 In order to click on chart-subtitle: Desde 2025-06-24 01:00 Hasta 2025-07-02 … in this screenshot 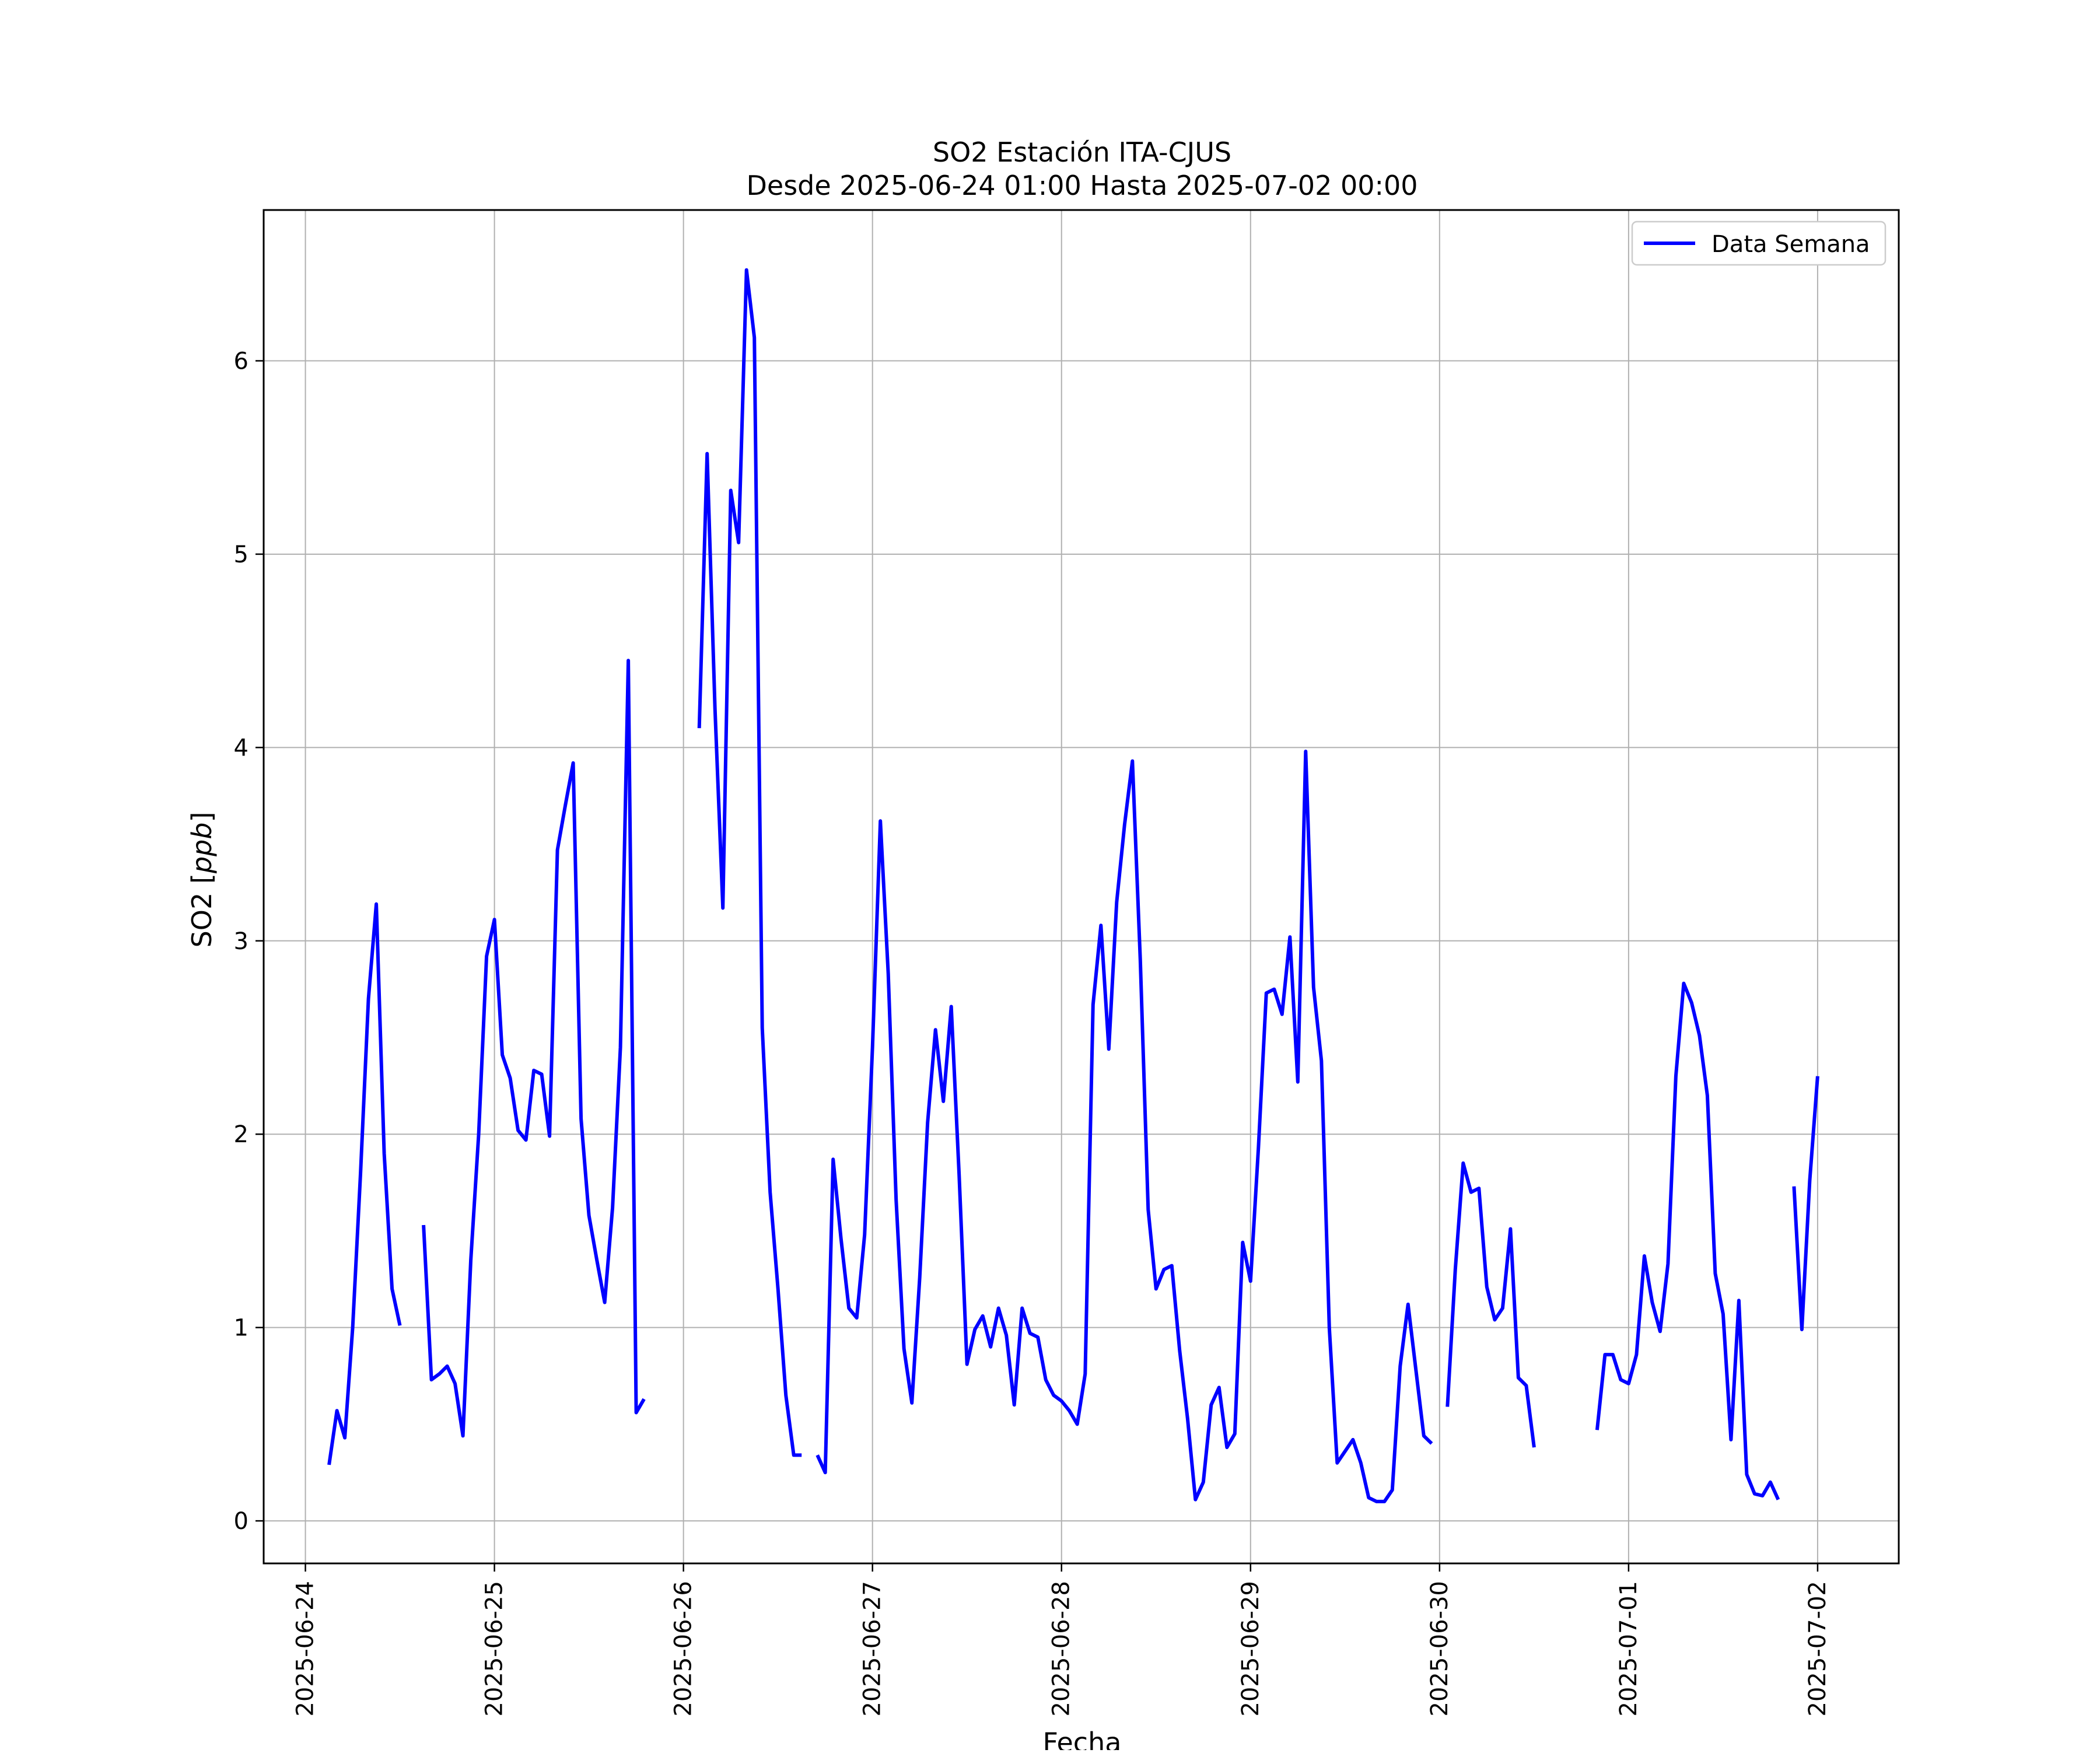, I will do `click(1082, 185)`.